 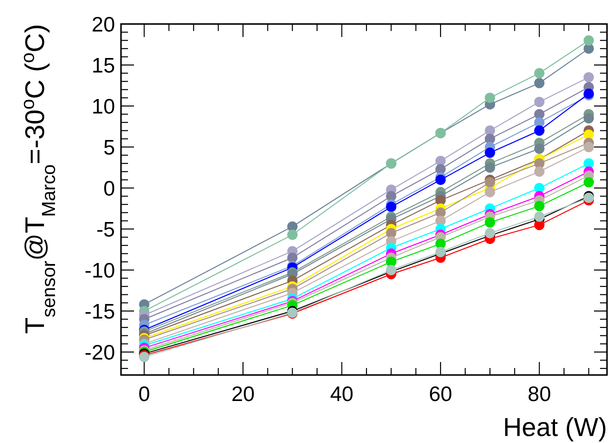 I want to click on y-tick-label: 15, so click(x=103, y=66).